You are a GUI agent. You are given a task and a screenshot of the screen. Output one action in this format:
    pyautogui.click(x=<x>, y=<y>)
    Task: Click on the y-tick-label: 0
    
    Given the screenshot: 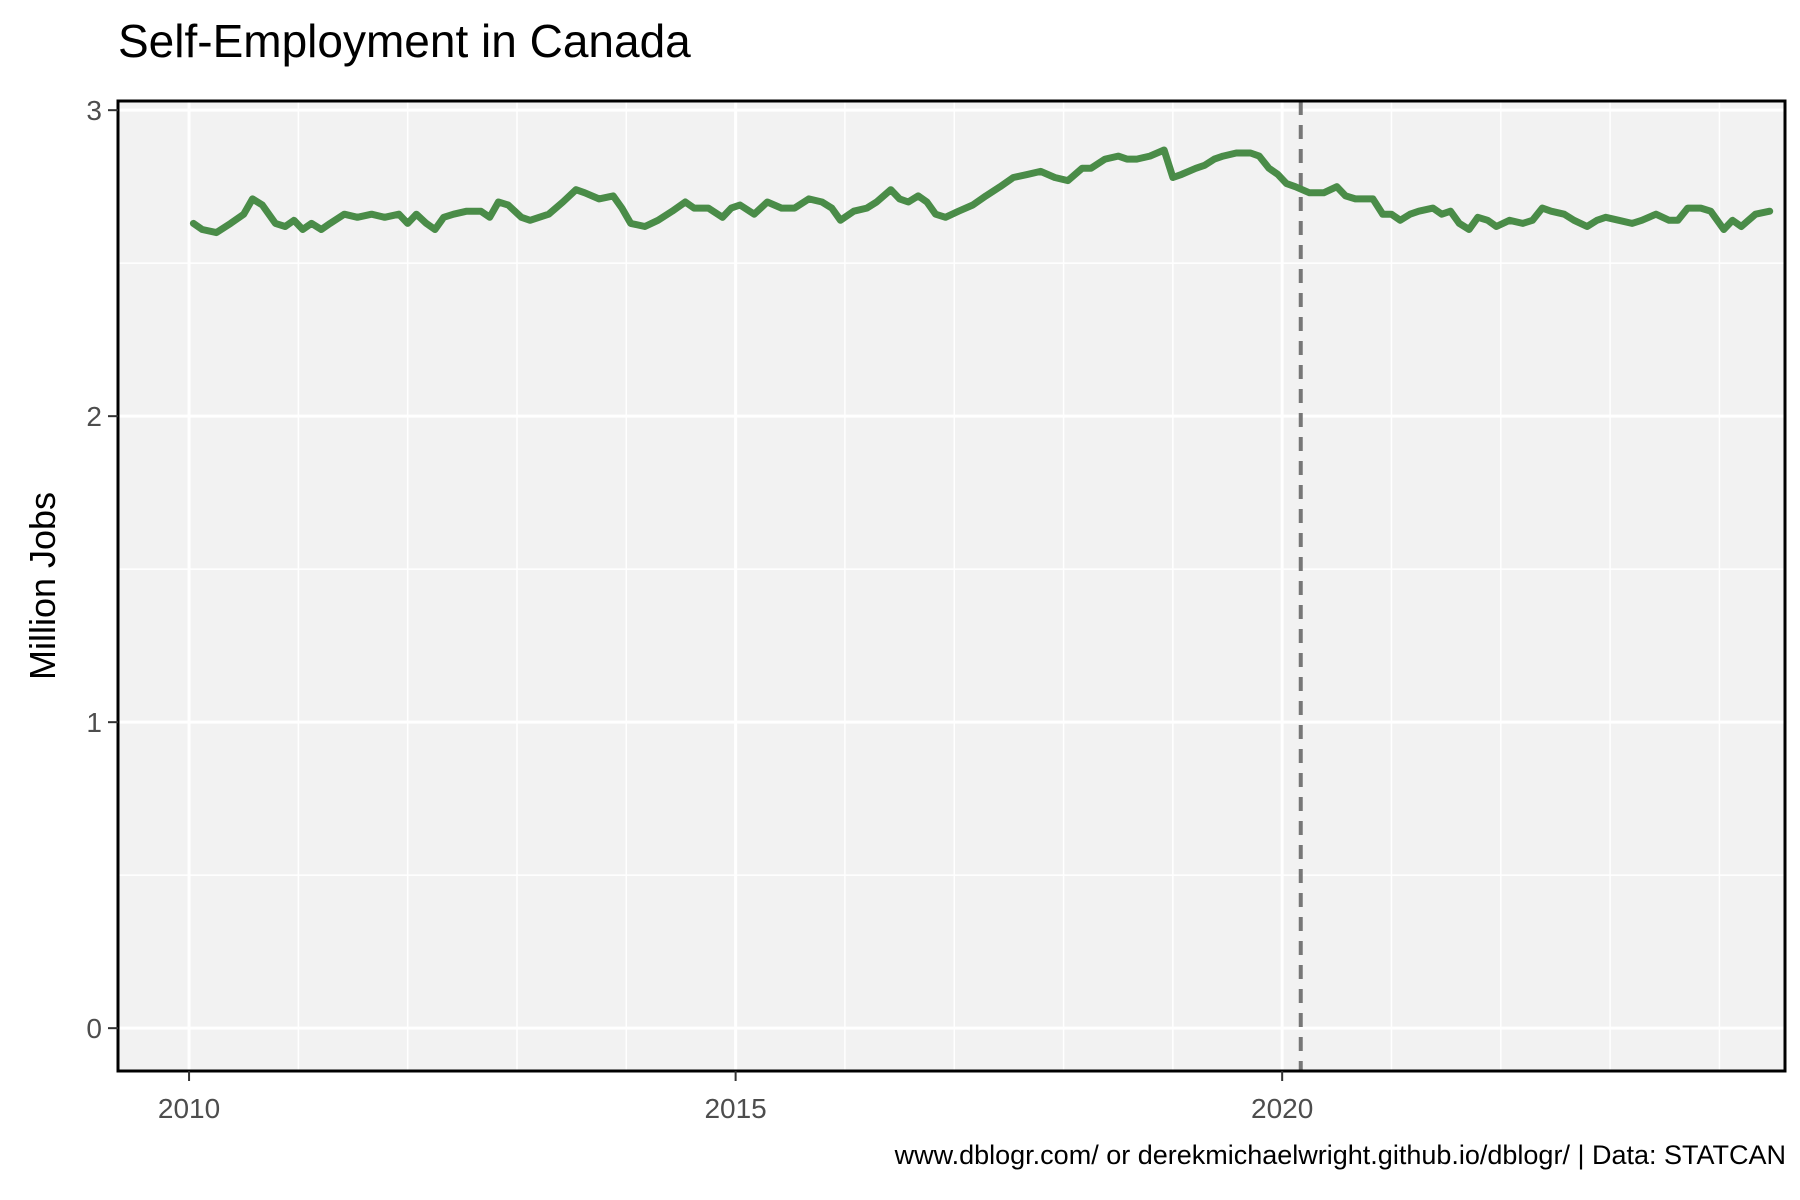 What is the action you would take?
    pyautogui.click(x=94, y=1028)
    